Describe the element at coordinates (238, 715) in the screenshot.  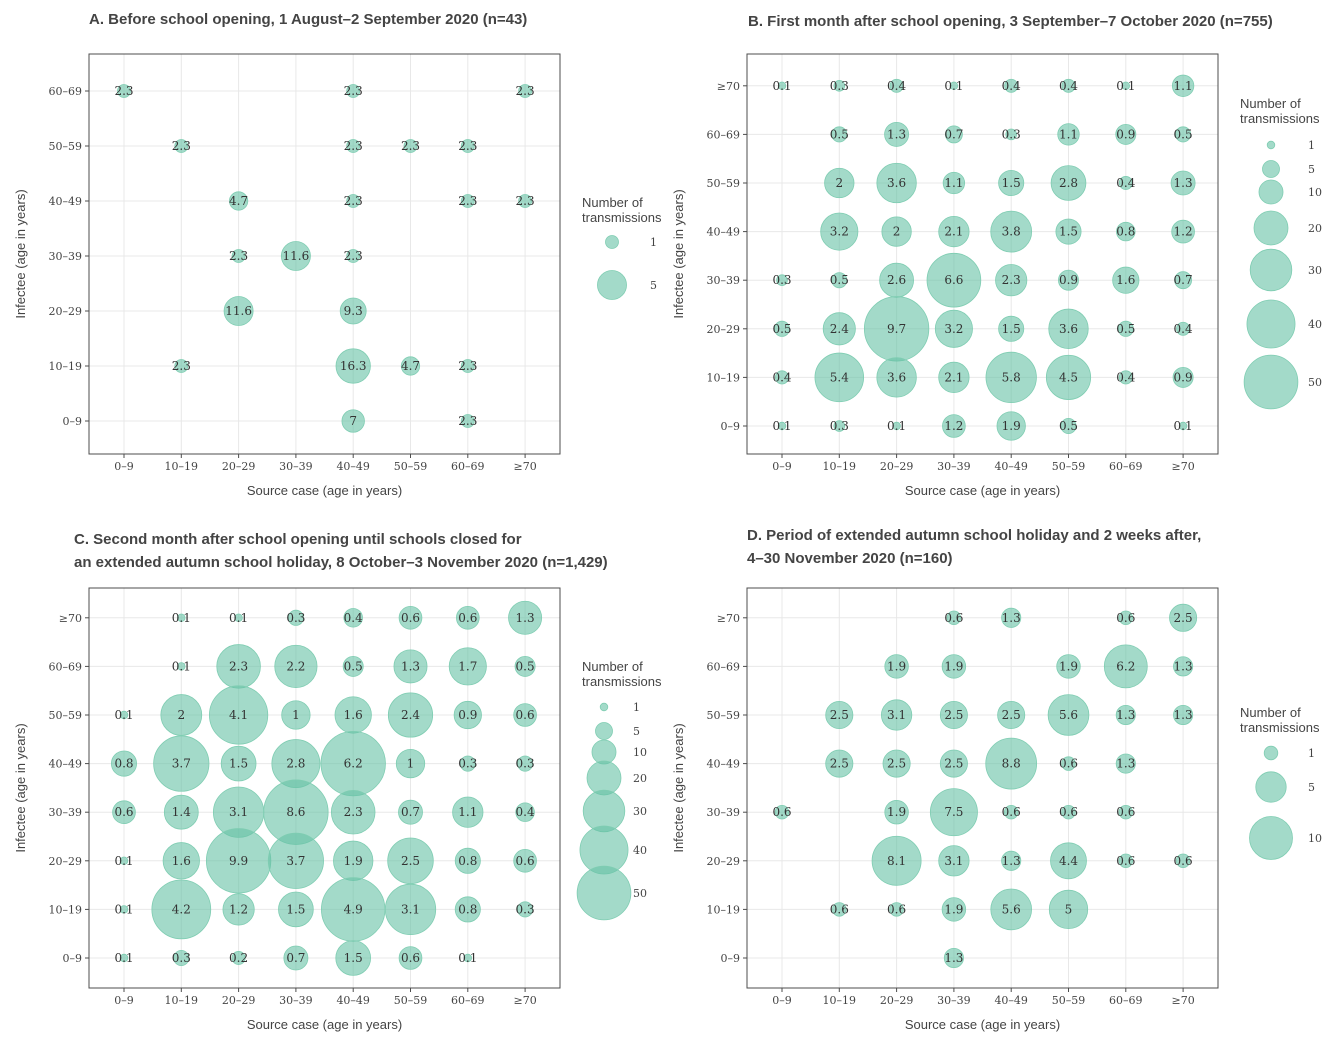
I see `bubble-label: 4.1` at that location.